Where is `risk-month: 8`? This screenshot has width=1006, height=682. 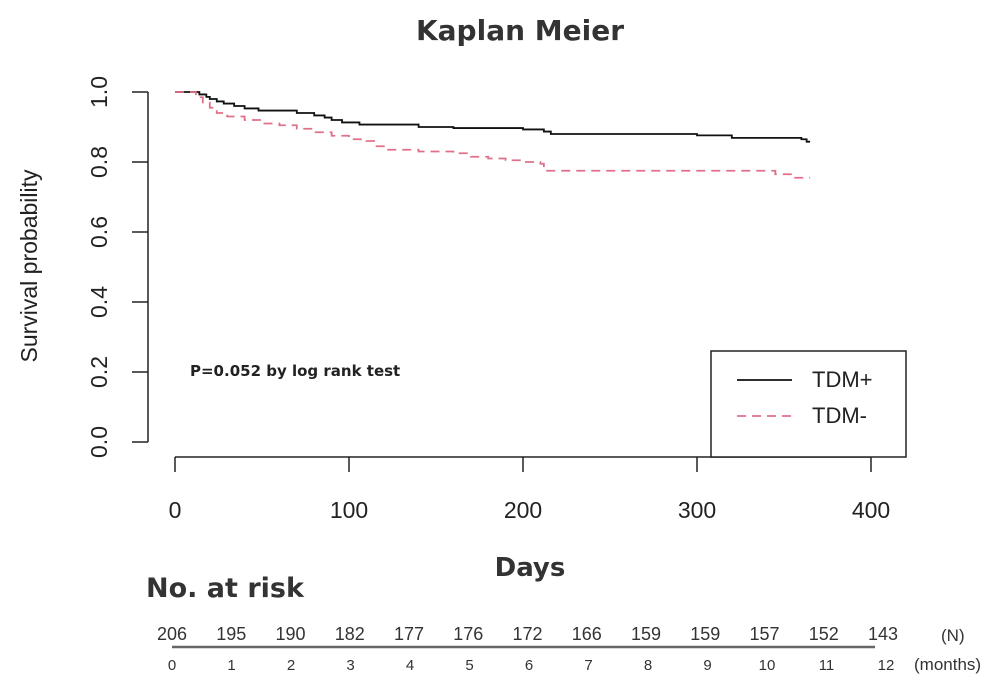
risk-month: 8 is located at coordinates (648, 665).